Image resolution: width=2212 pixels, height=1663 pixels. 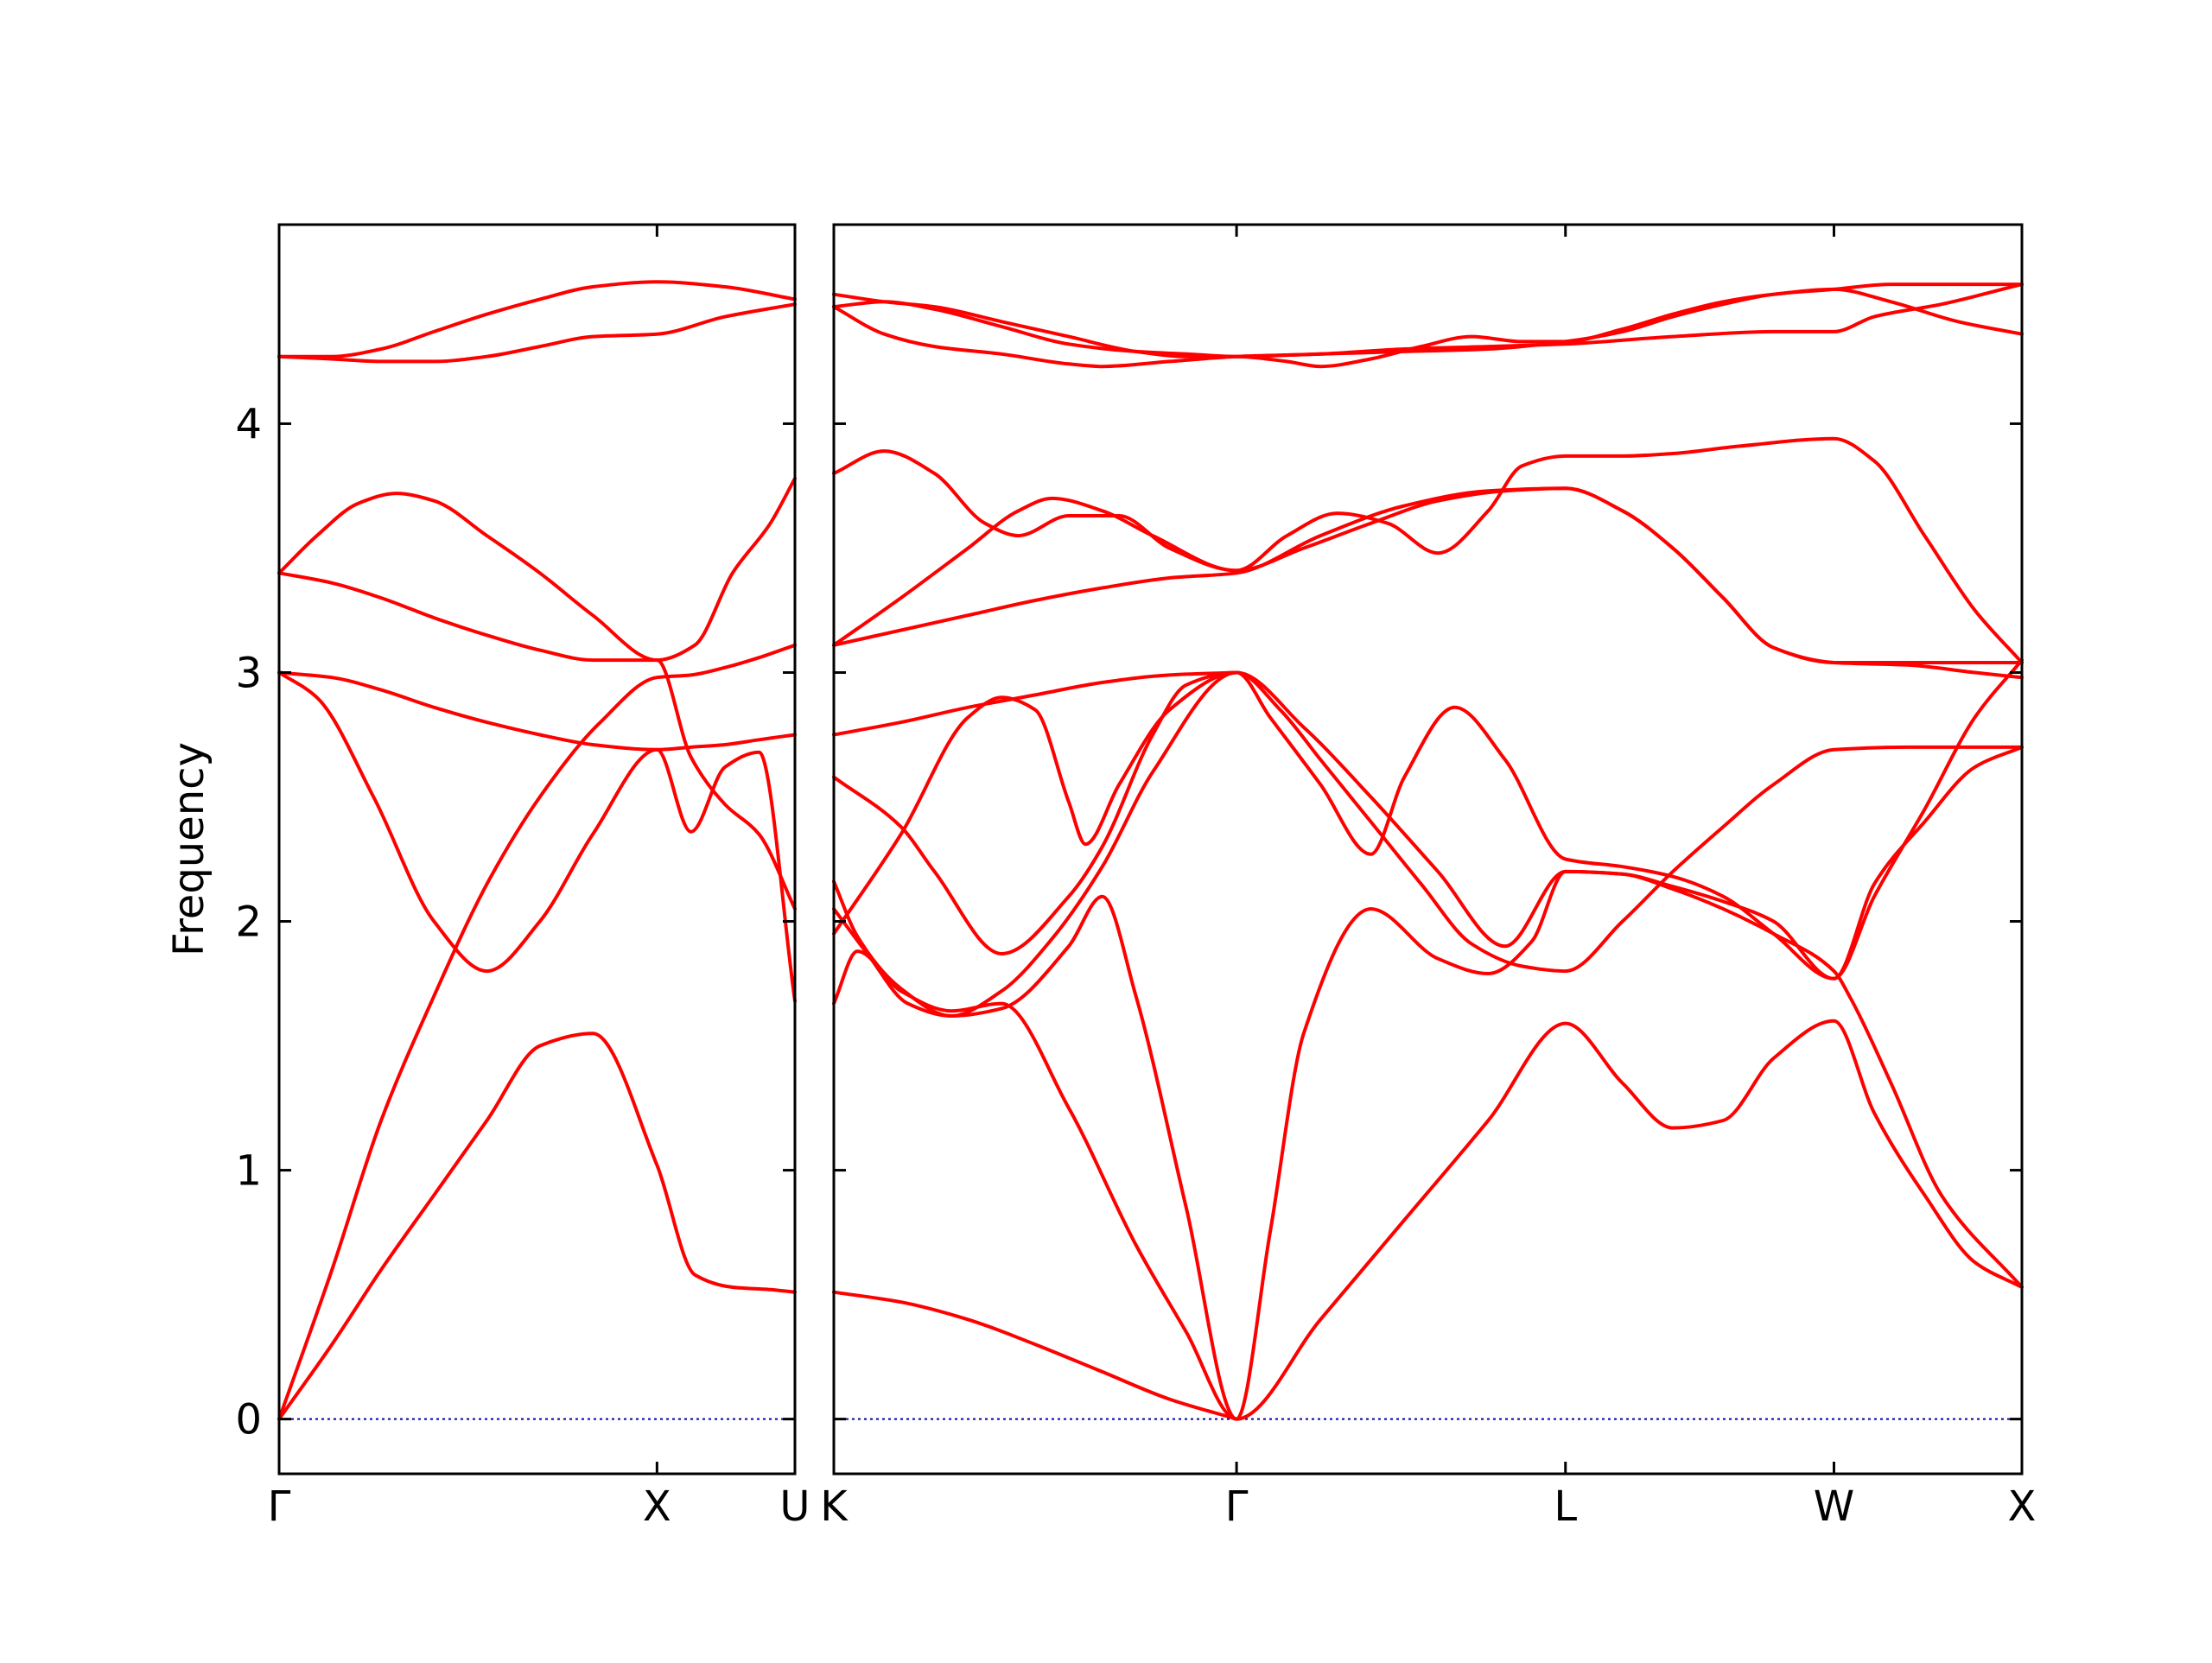 I want to click on left-panel-xtick-label: Γ, so click(x=279, y=1507).